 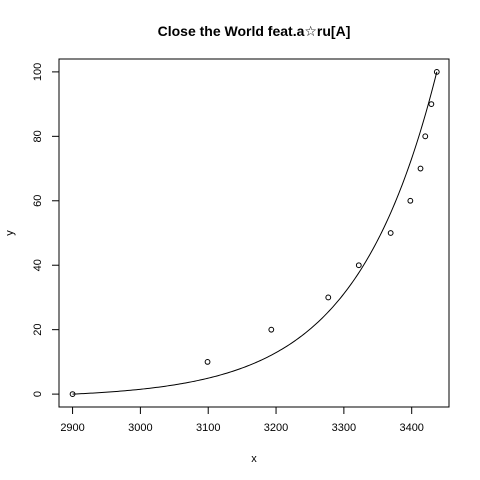 What do you see at coordinates (254, 459) in the screenshot?
I see `x-axis-label: x` at bounding box center [254, 459].